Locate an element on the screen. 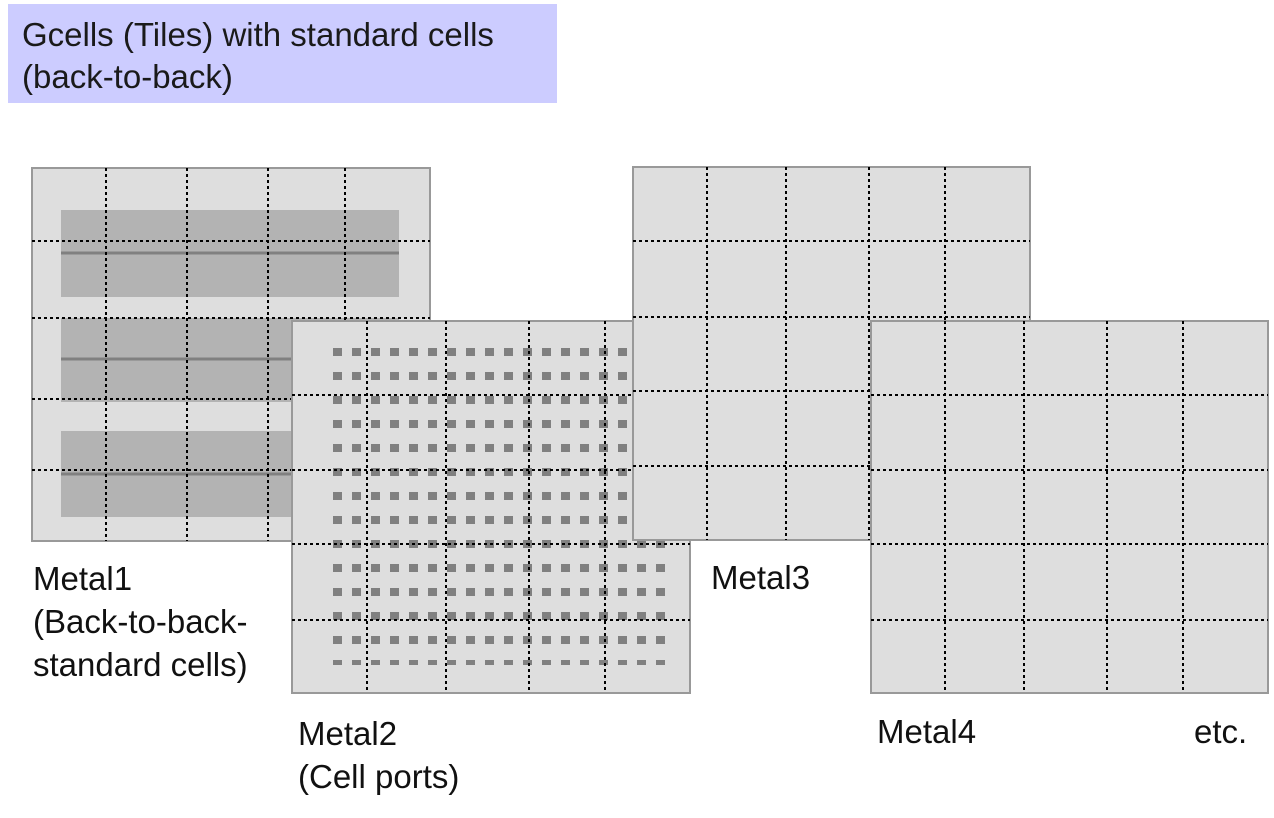  title-line-2: (back-to-back) is located at coordinates (127, 76).